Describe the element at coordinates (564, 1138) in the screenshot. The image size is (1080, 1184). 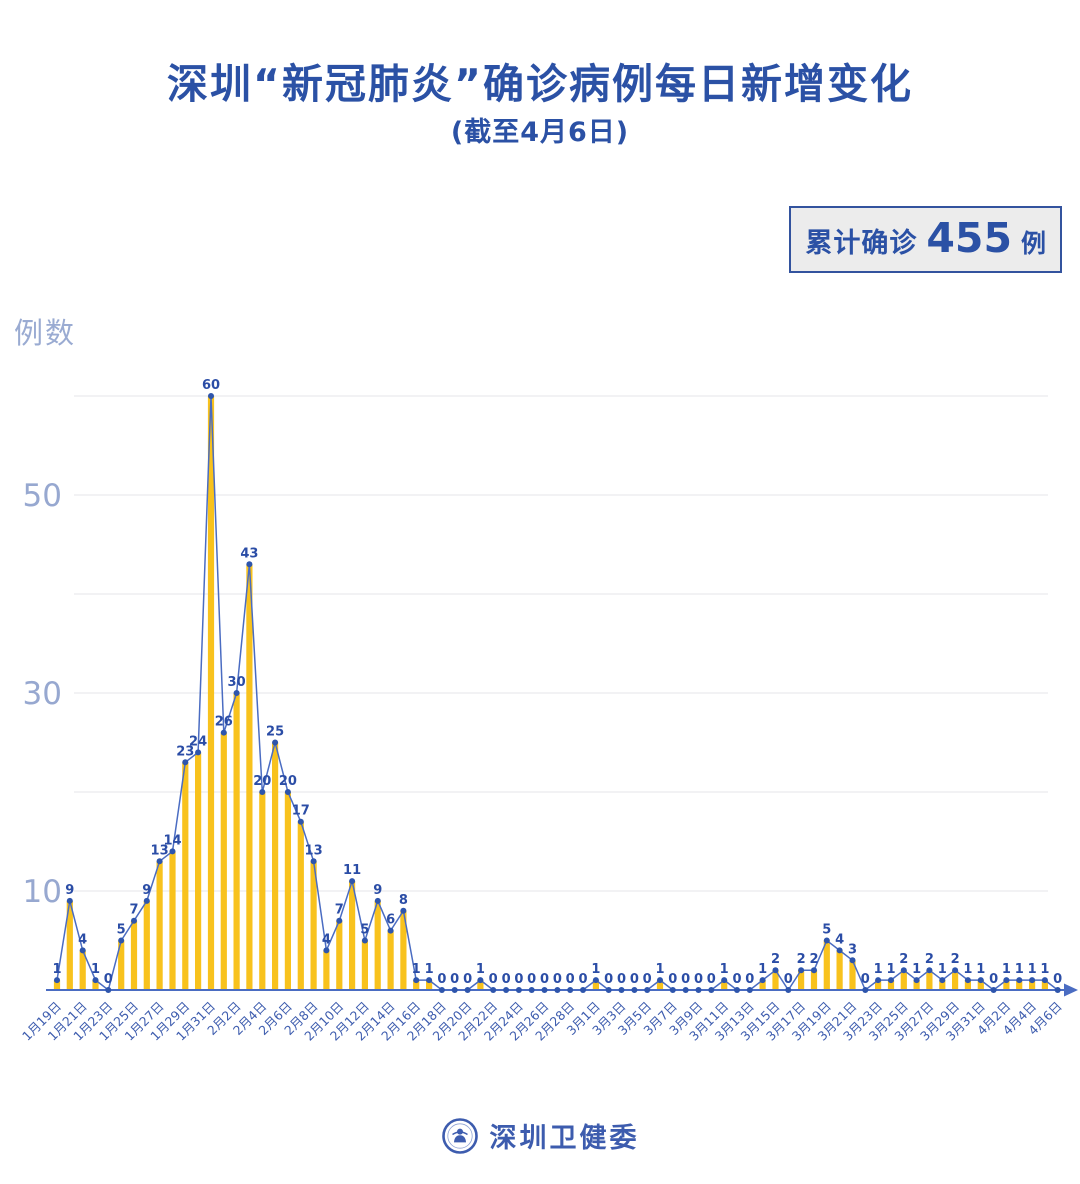
I see `footer-org-name: 深圳卫健委` at that location.